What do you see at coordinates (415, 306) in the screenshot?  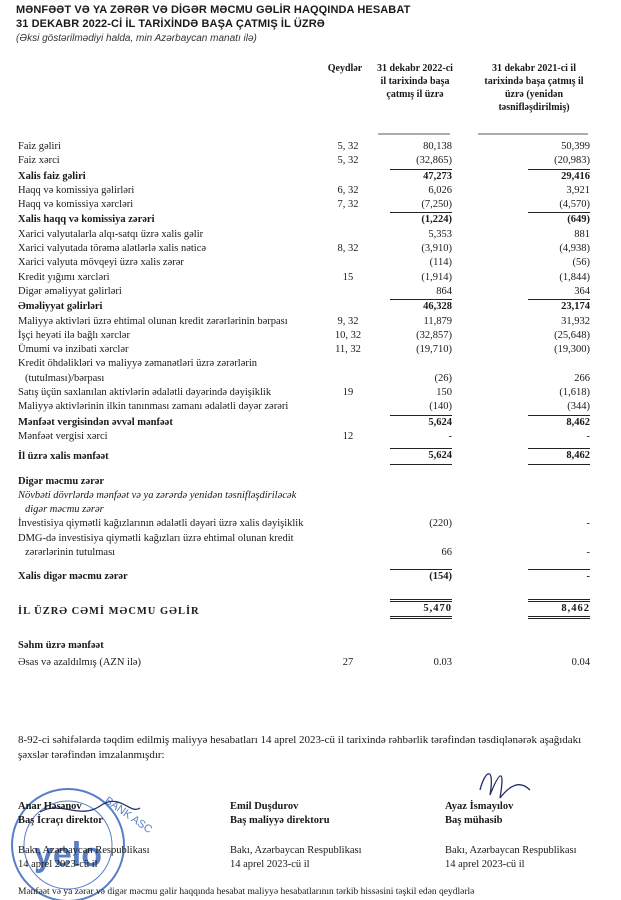 I see `current-cell: 46,328` at bounding box center [415, 306].